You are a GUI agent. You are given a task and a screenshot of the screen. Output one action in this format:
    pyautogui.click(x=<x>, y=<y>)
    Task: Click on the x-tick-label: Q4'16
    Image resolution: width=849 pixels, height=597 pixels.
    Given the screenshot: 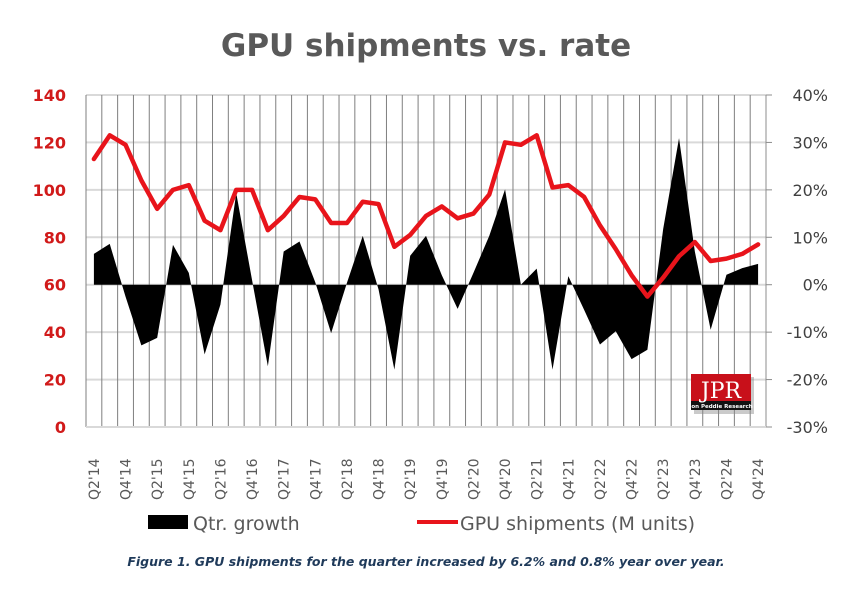 What is the action you would take?
    pyautogui.click(x=253, y=479)
    